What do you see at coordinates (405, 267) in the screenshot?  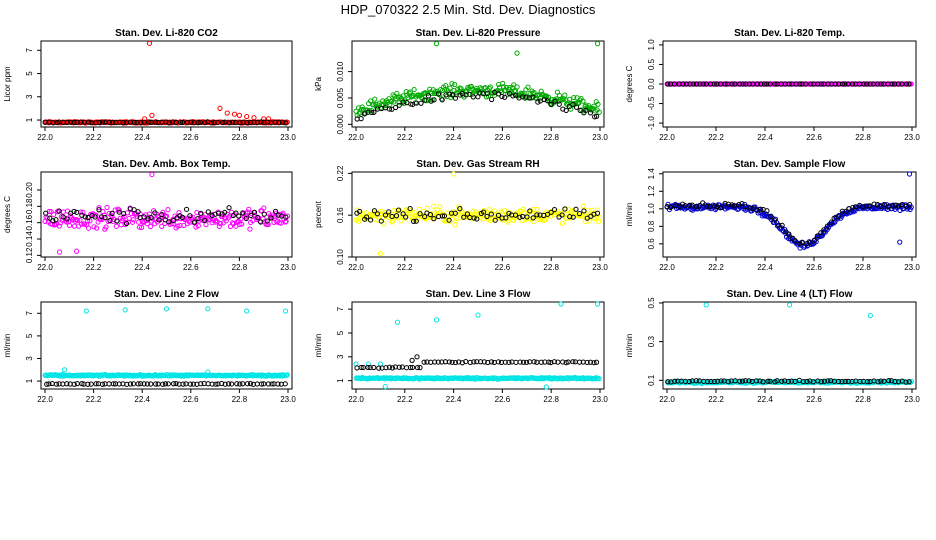 I see `x-tick-label: 22.2` at bounding box center [405, 267].